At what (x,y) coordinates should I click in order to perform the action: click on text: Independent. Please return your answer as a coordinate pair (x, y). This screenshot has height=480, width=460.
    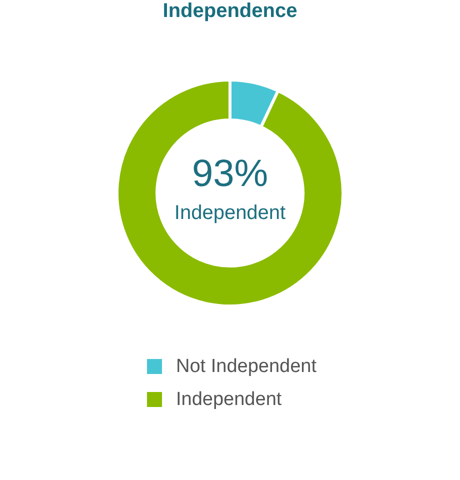
    Looking at the image, I should click on (230, 213).